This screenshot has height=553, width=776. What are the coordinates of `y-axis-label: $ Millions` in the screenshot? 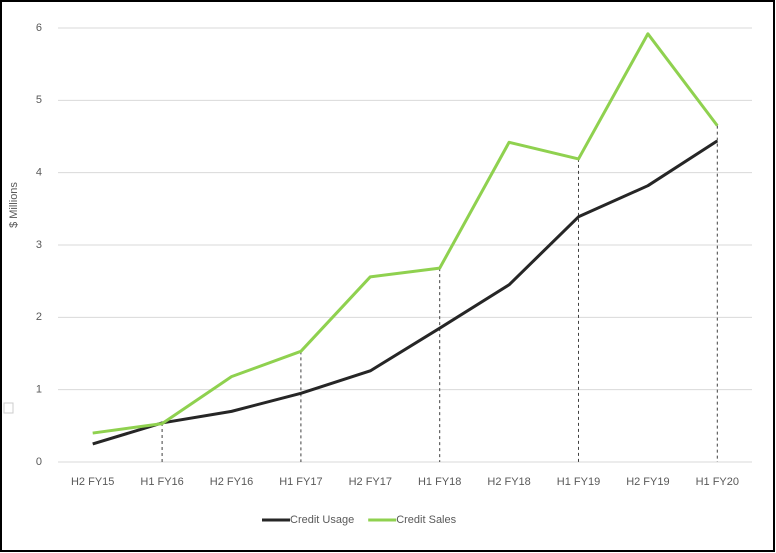 It's located at (14, 205).